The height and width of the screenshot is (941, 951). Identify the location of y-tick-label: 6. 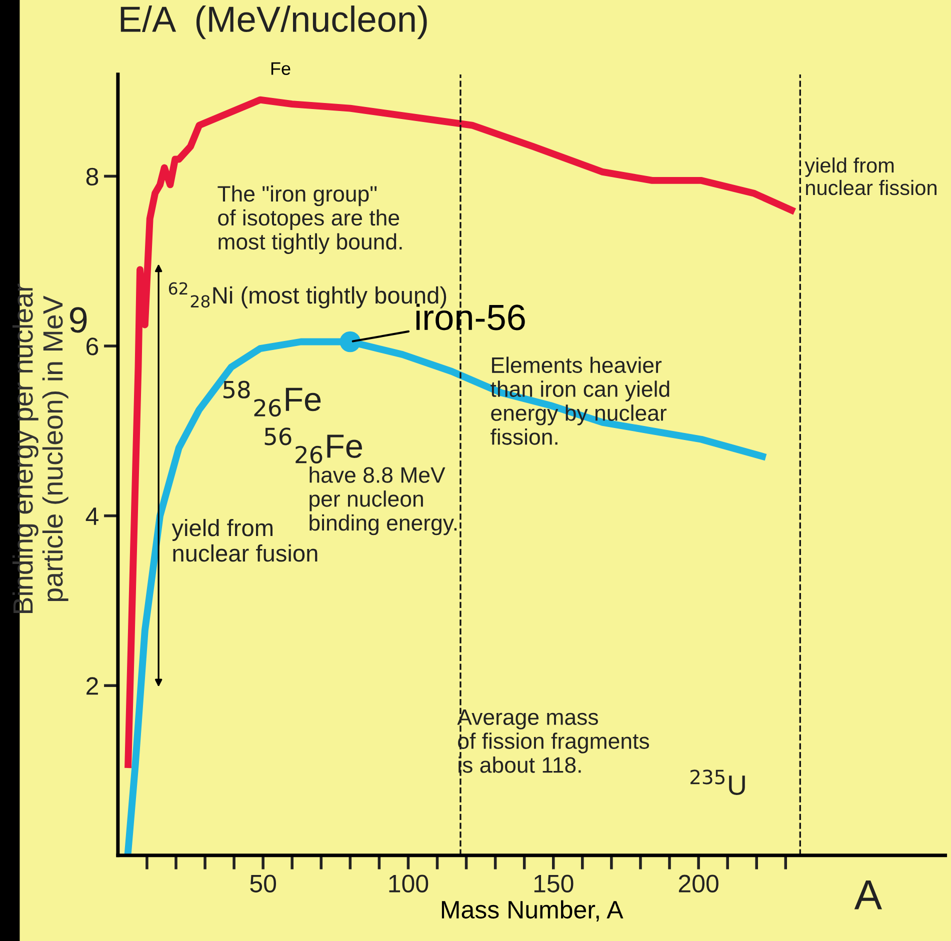
(92, 347).